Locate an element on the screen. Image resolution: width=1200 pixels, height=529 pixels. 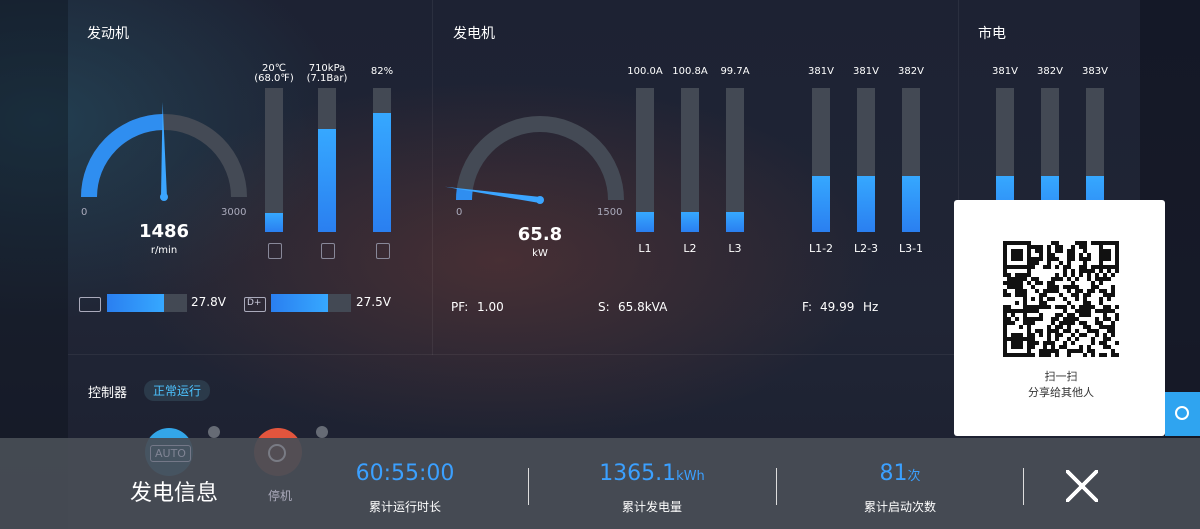
close-button is located at coordinates (1082, 486).